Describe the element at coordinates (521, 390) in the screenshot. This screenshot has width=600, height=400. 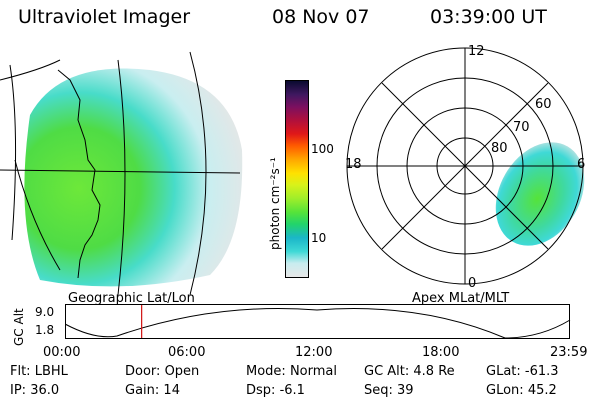
I see `status-glon: GLon: 45.2` at that location.